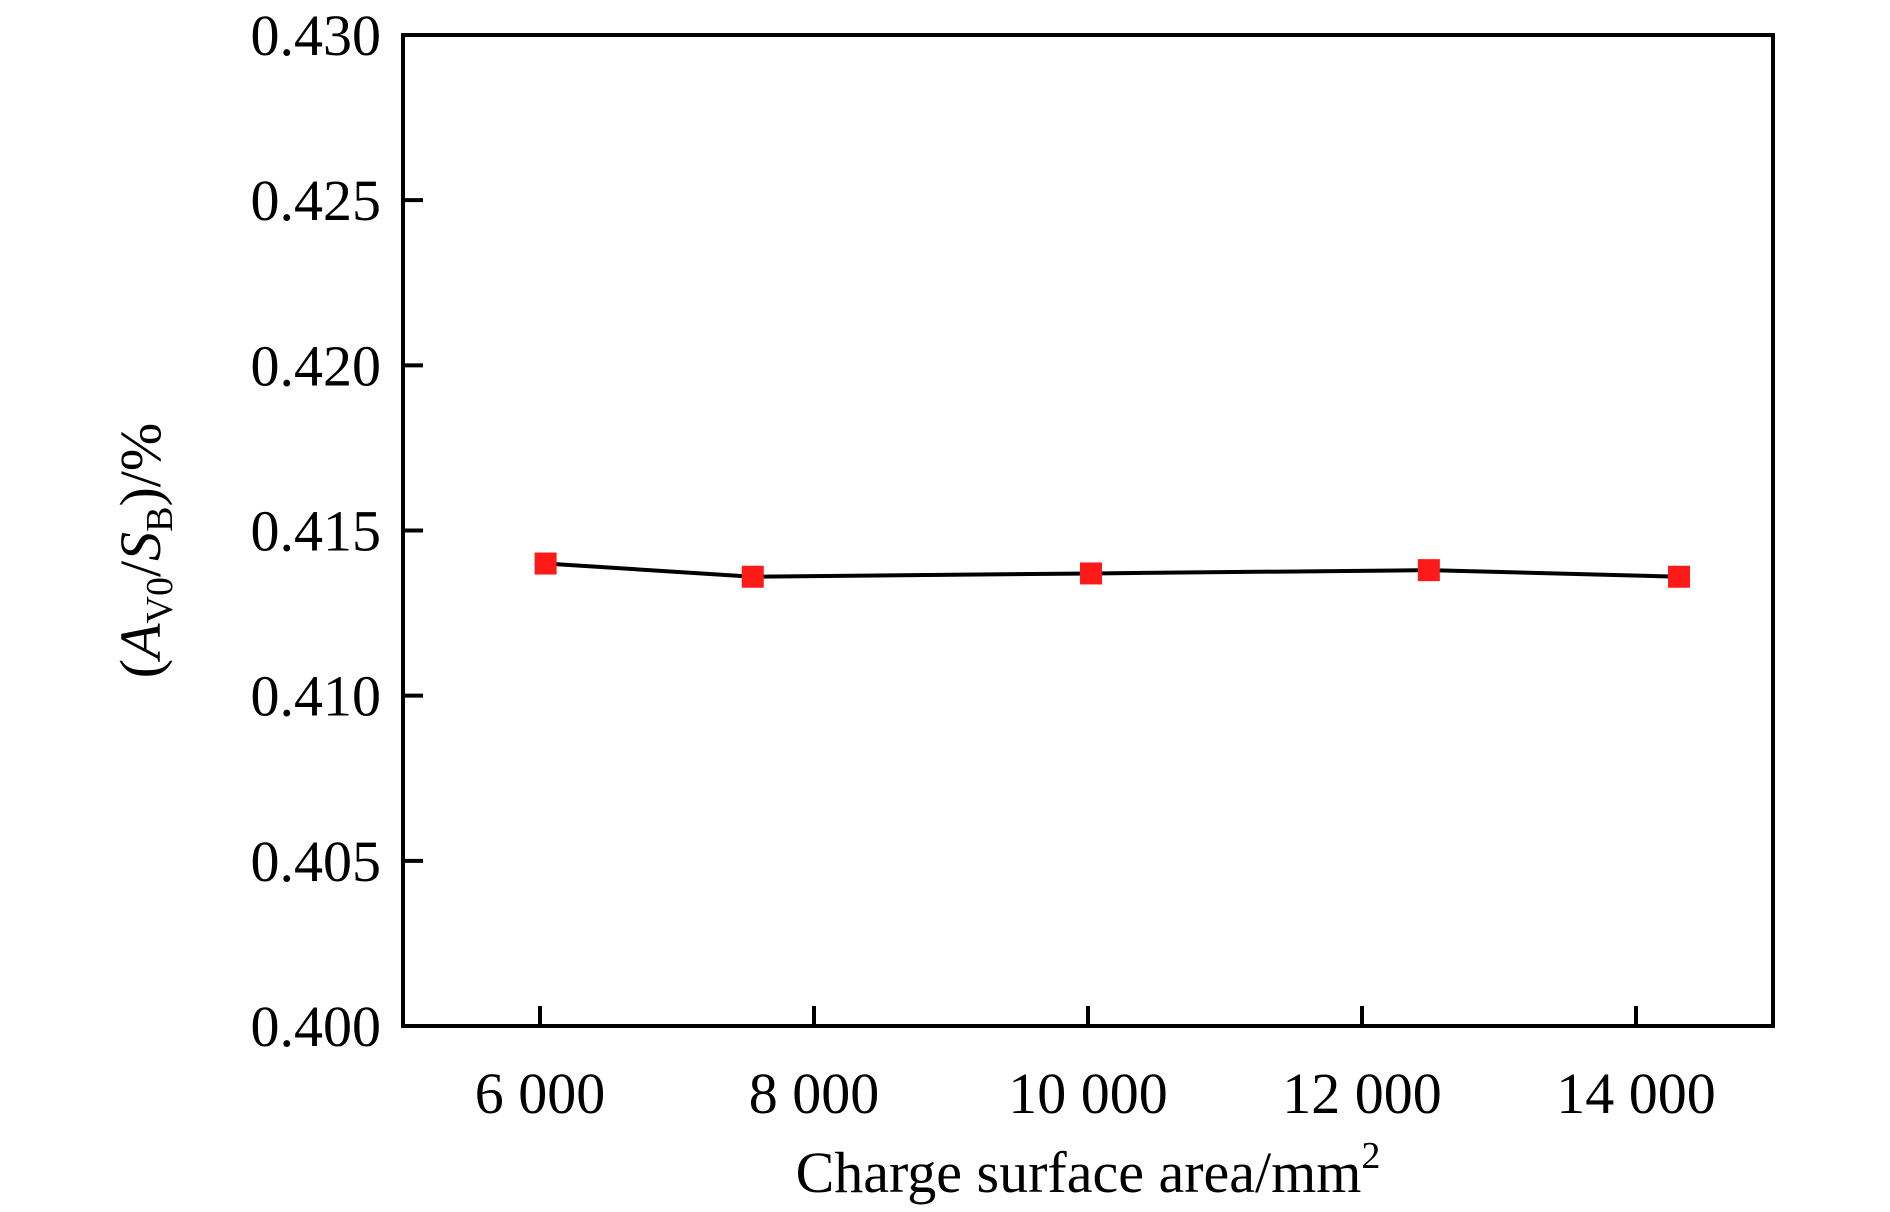  What do you see at coordinates (140, 643) in the screenshot?
I see `y-title-var1: A` at bounding box center [140, 643].